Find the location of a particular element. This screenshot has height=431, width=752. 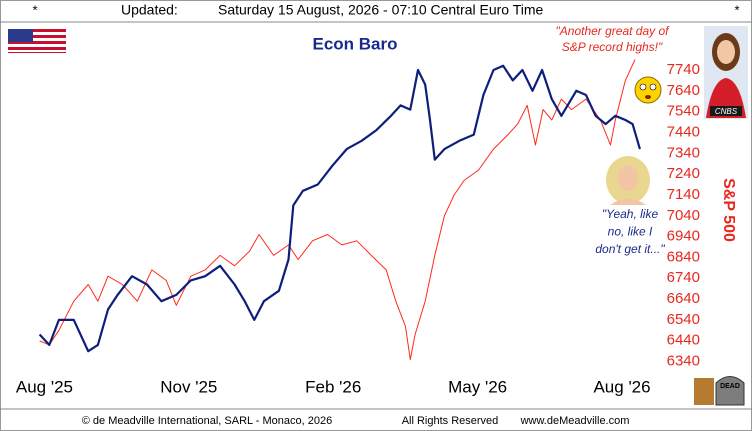

annotation: don't get it..." is located at coordinates (630, 249).